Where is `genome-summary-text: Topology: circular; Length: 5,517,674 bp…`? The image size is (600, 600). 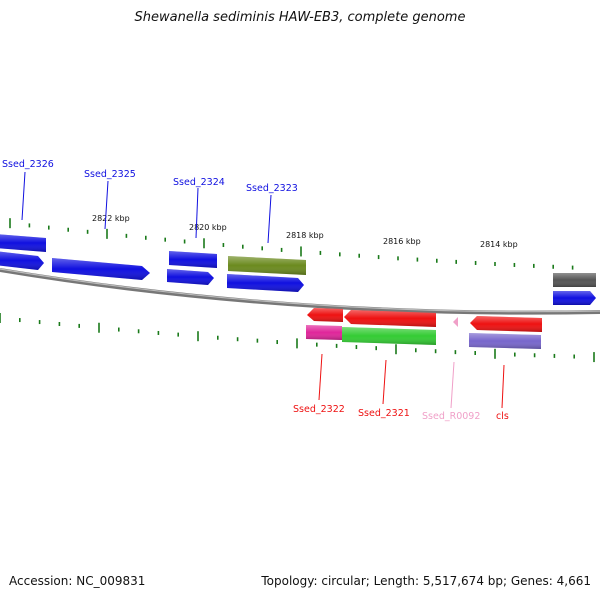
genome-summary-text: Topology: circular; Length: 5,517,674 bp… is located at coordinates (426, 581).